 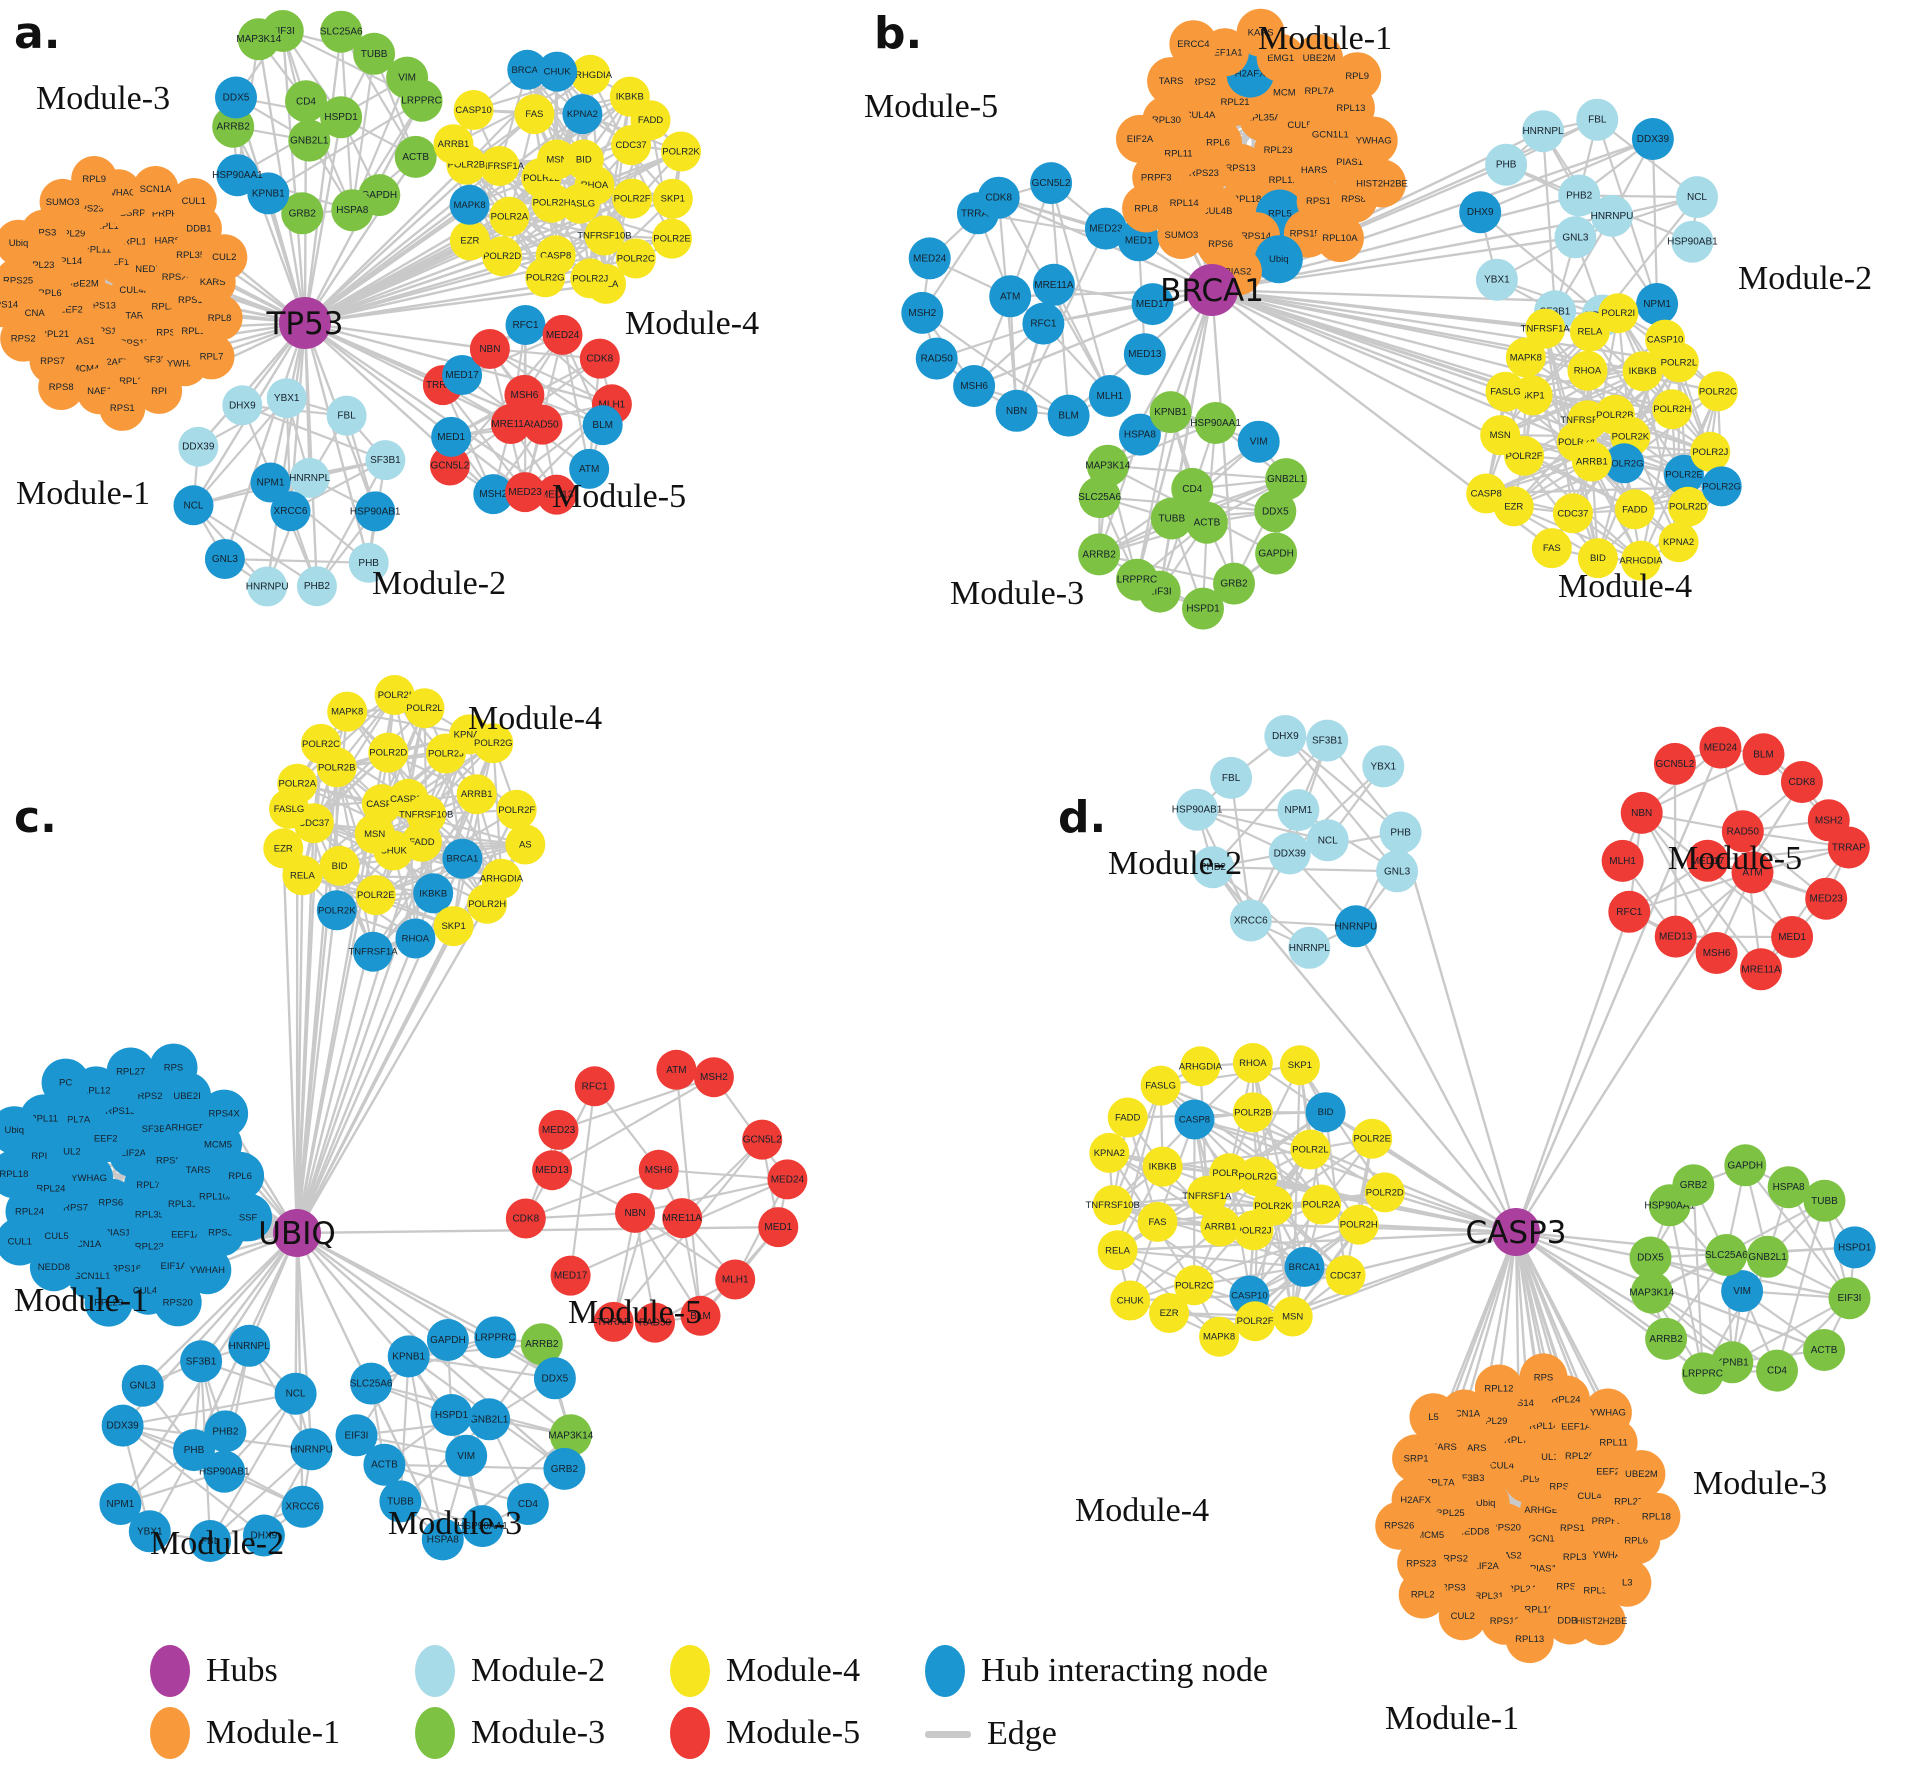 I want to click on network-node: GRB2, so click(x=564, y=1468).